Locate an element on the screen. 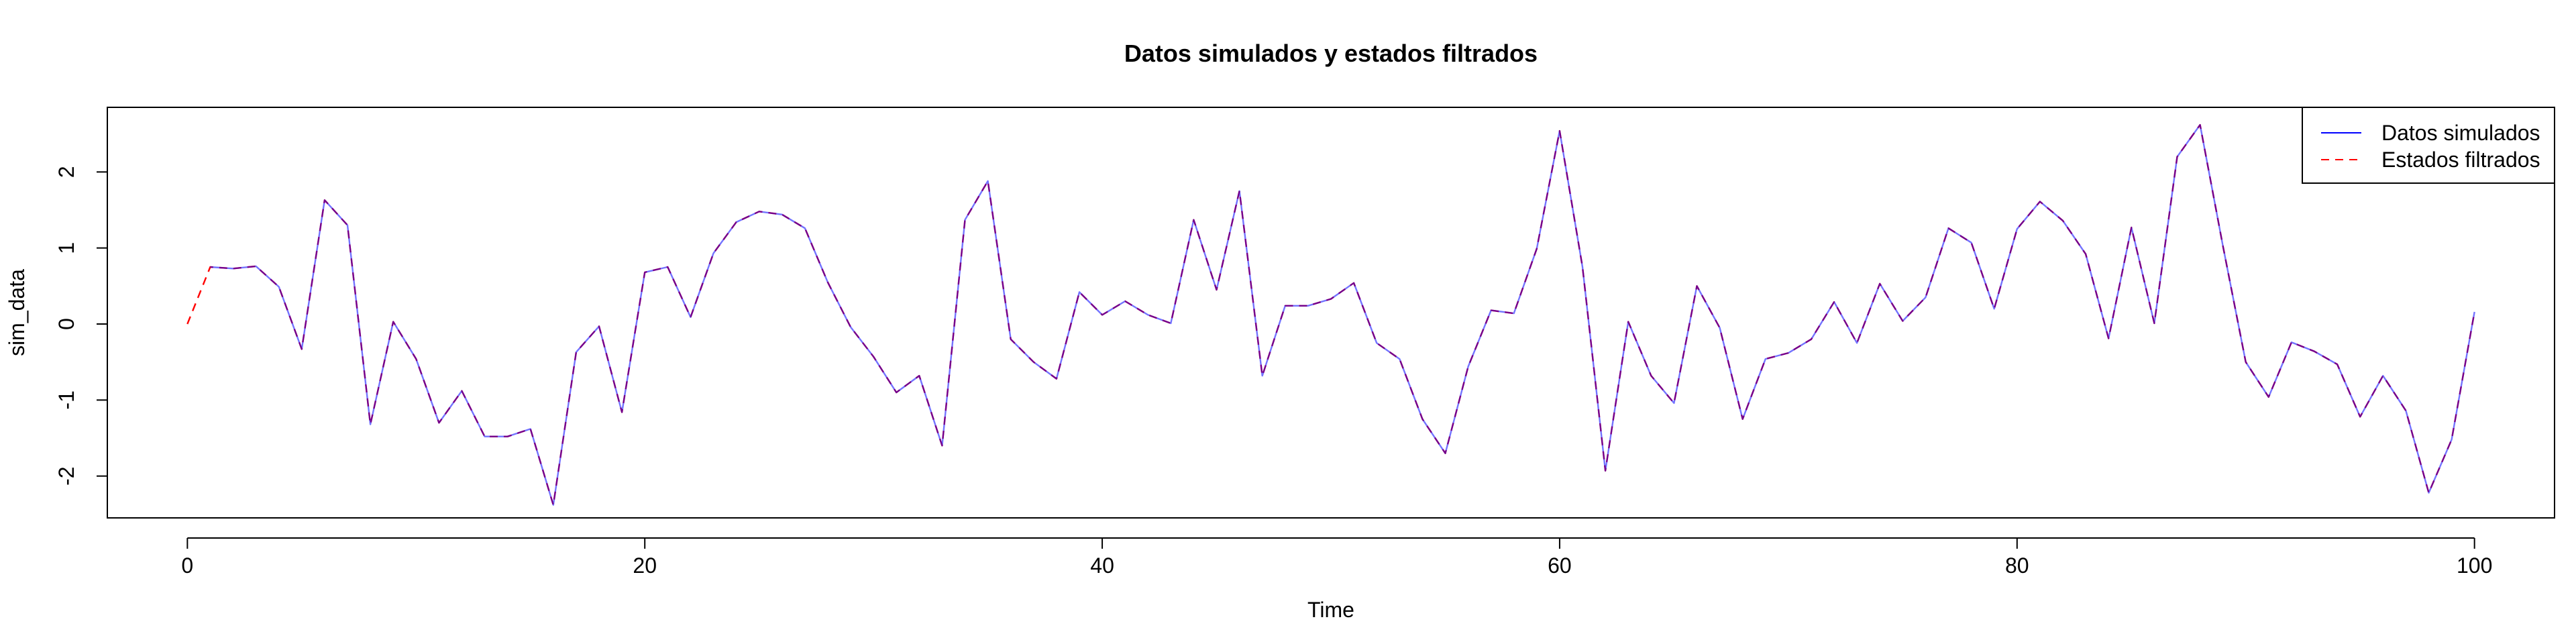 The width and height of the screenshot is (2576, 644). y-tick-label: -2 is located at coordinates (66, 475).